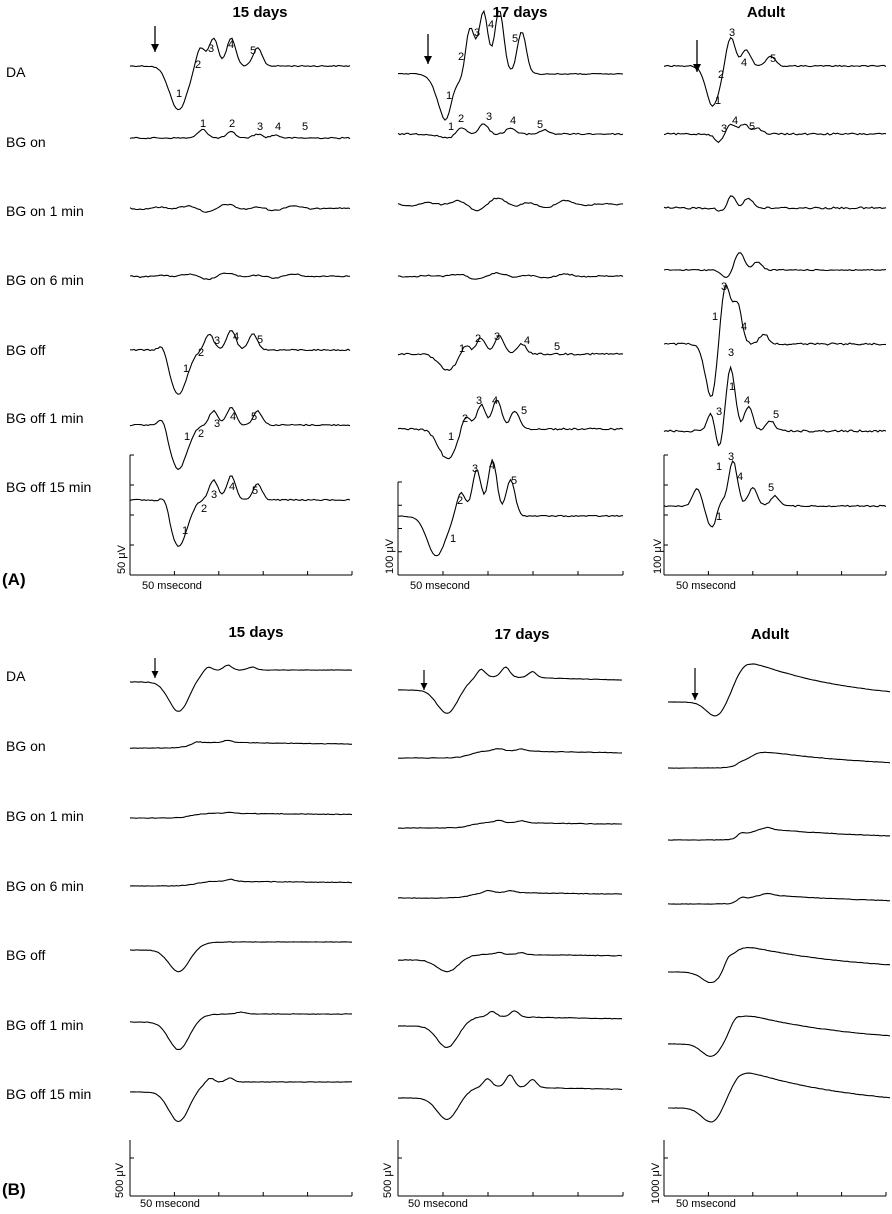 This screenshot has width=892, height=1214. Describe the element at coordinates (706, 586) in the screenshot. I see `panel-a-time-scale-adult: 50 msecond` at that location.